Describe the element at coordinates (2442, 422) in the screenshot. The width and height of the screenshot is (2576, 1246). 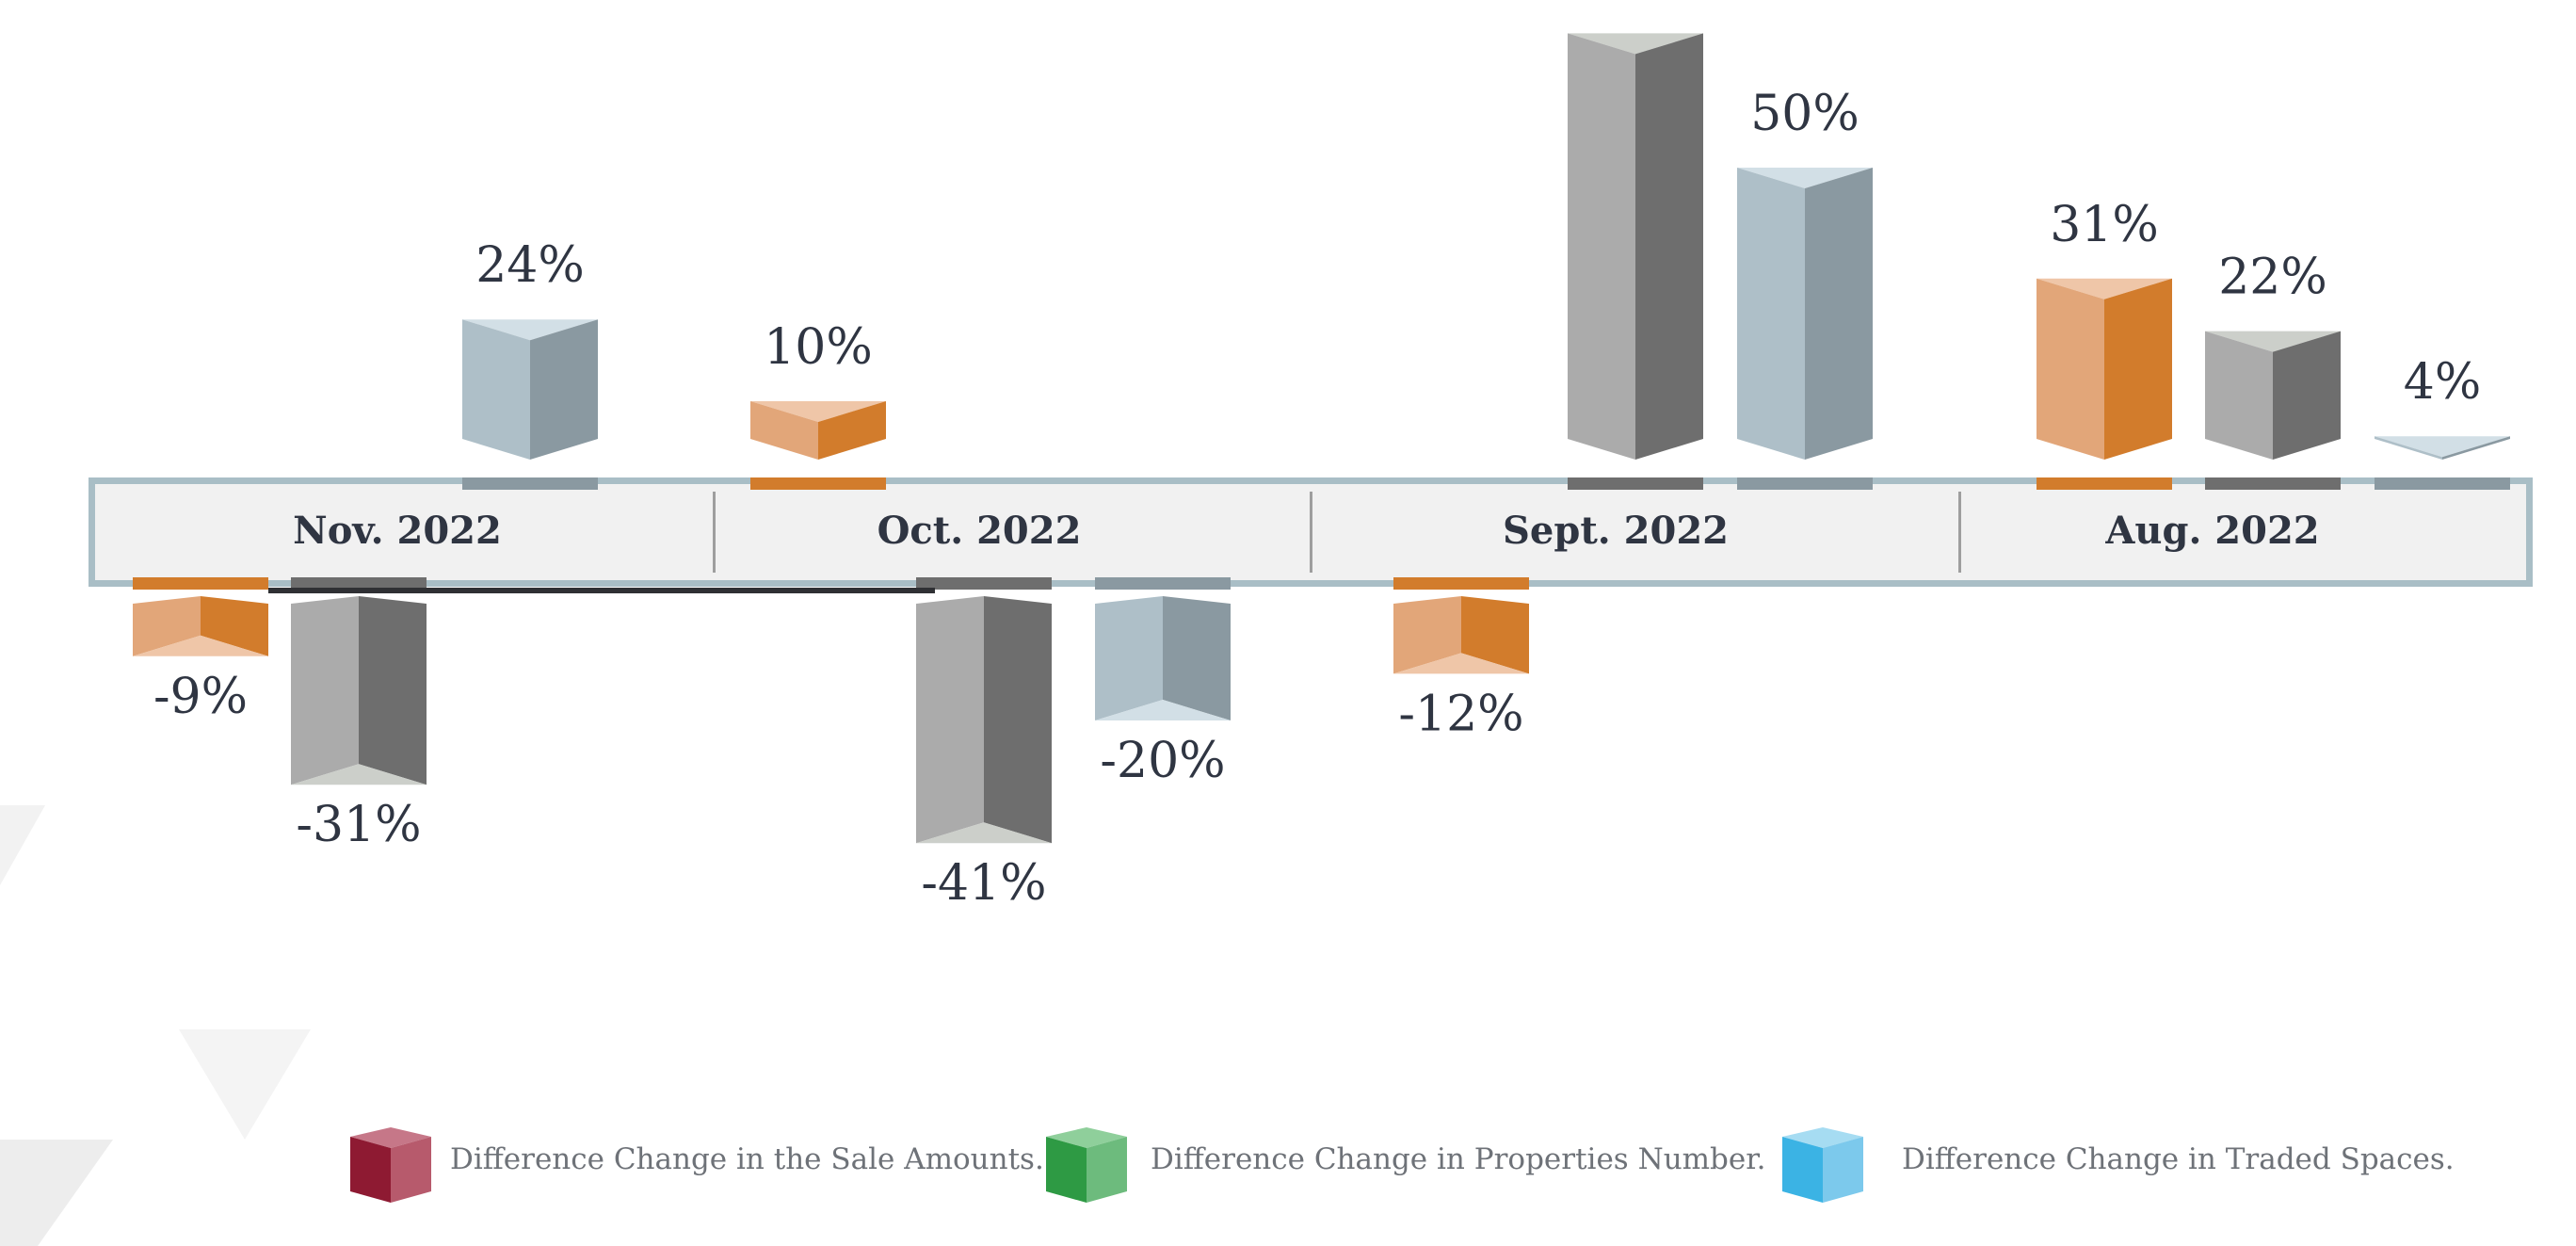
I see `bar-2-3: 4%` at that location.